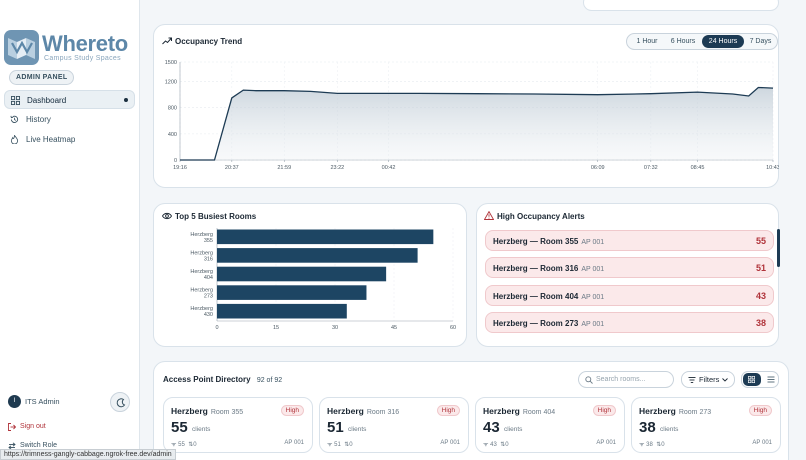 The height and width of the screenshot is (460, 806). What do you see at coordinates (760, 241) in the screenshot?
I see `alert-count: 55` at bounding box center [760, 241].